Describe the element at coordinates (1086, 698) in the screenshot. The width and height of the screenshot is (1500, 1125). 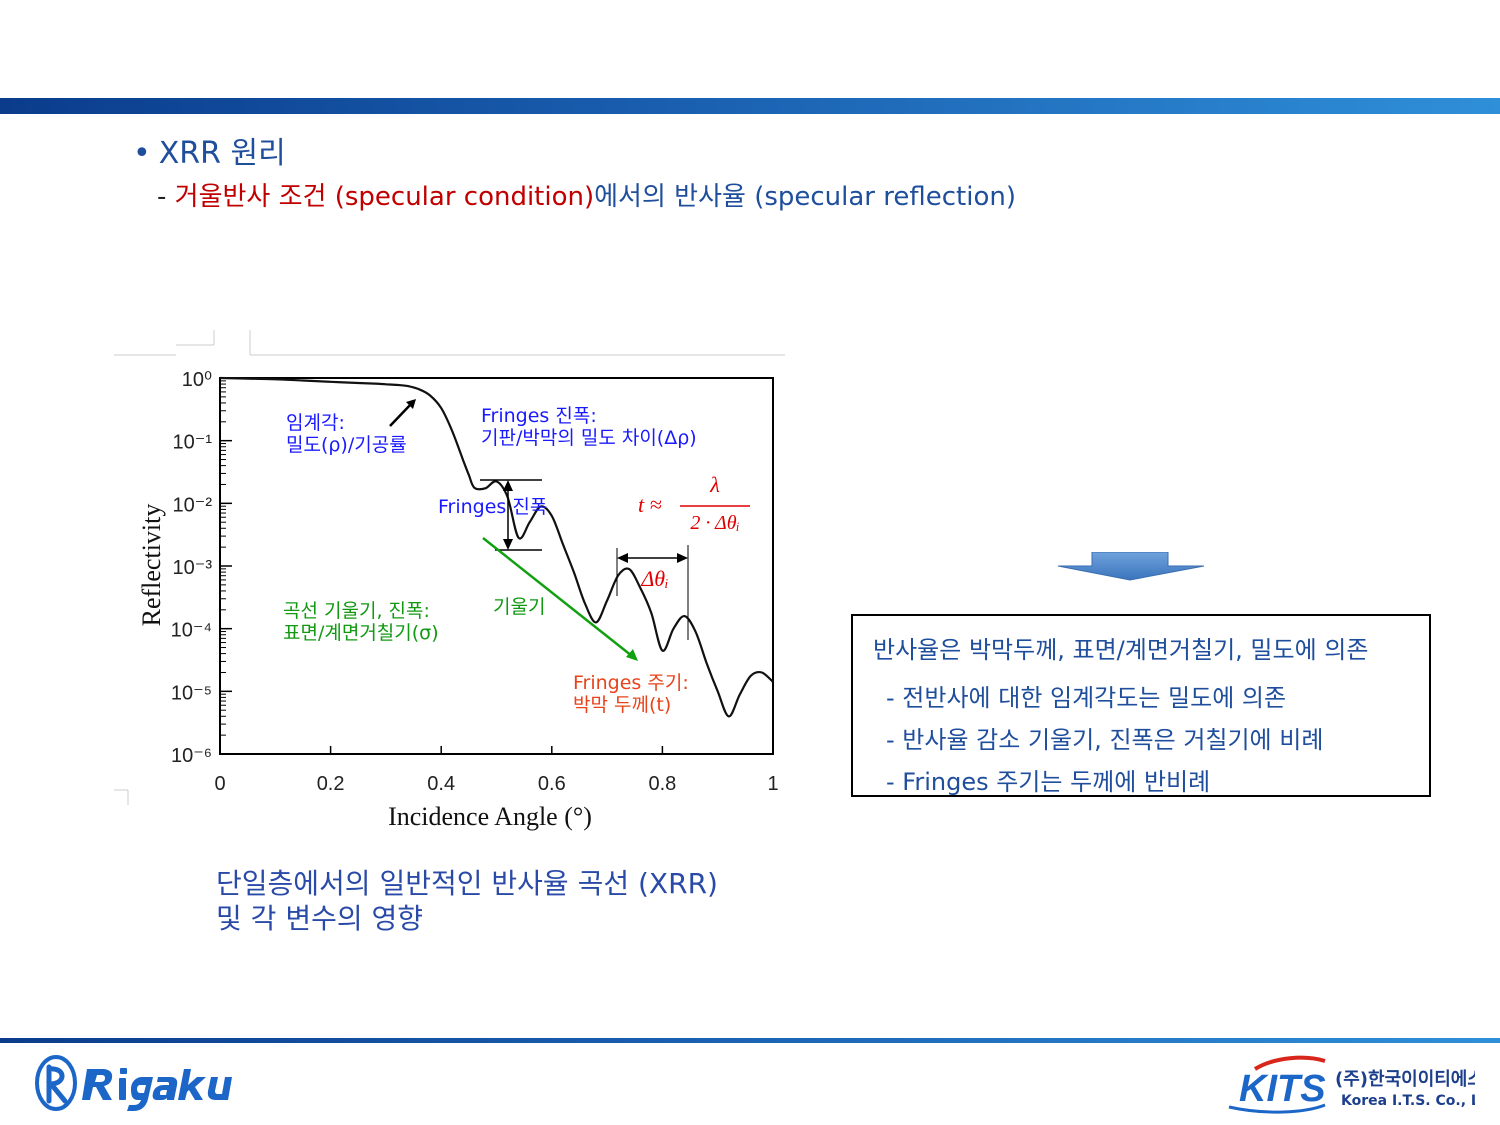
I see `summary-line-1: - 전반사에 대한 임계각도는 밀도에 의존` at that location.